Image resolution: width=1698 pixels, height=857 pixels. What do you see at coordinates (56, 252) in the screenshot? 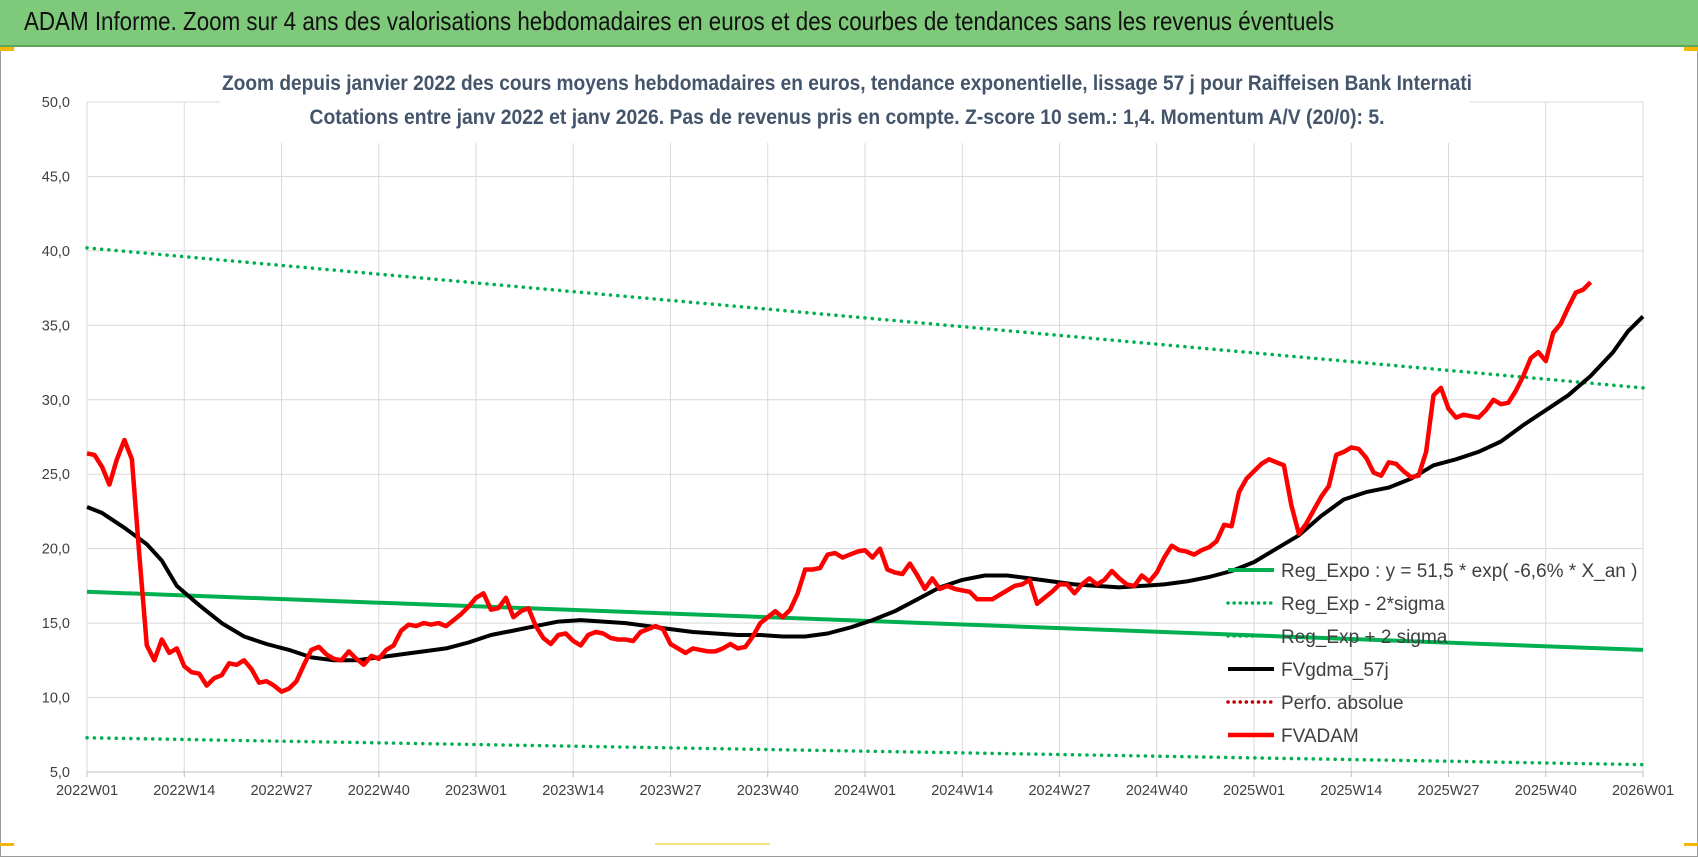
I see `y-tick-label: 40,0` at bounding box center [56, 252].